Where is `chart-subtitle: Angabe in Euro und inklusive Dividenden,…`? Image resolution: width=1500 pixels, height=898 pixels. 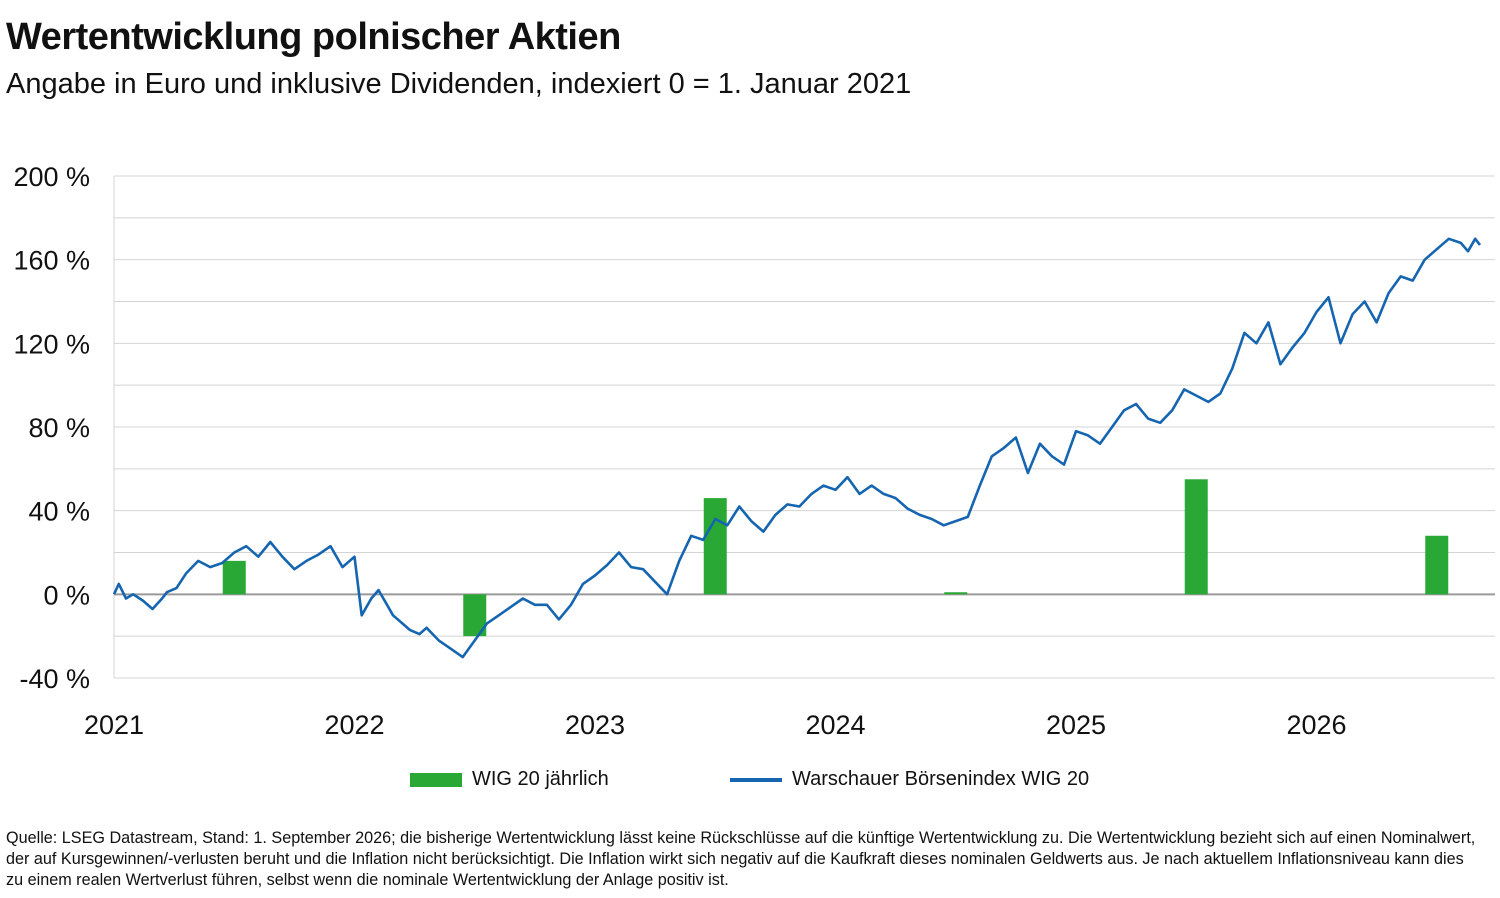 chart-subtitle: Angabe in Euro und inklusive Dividenden,… is located at coordinates (459, 84).